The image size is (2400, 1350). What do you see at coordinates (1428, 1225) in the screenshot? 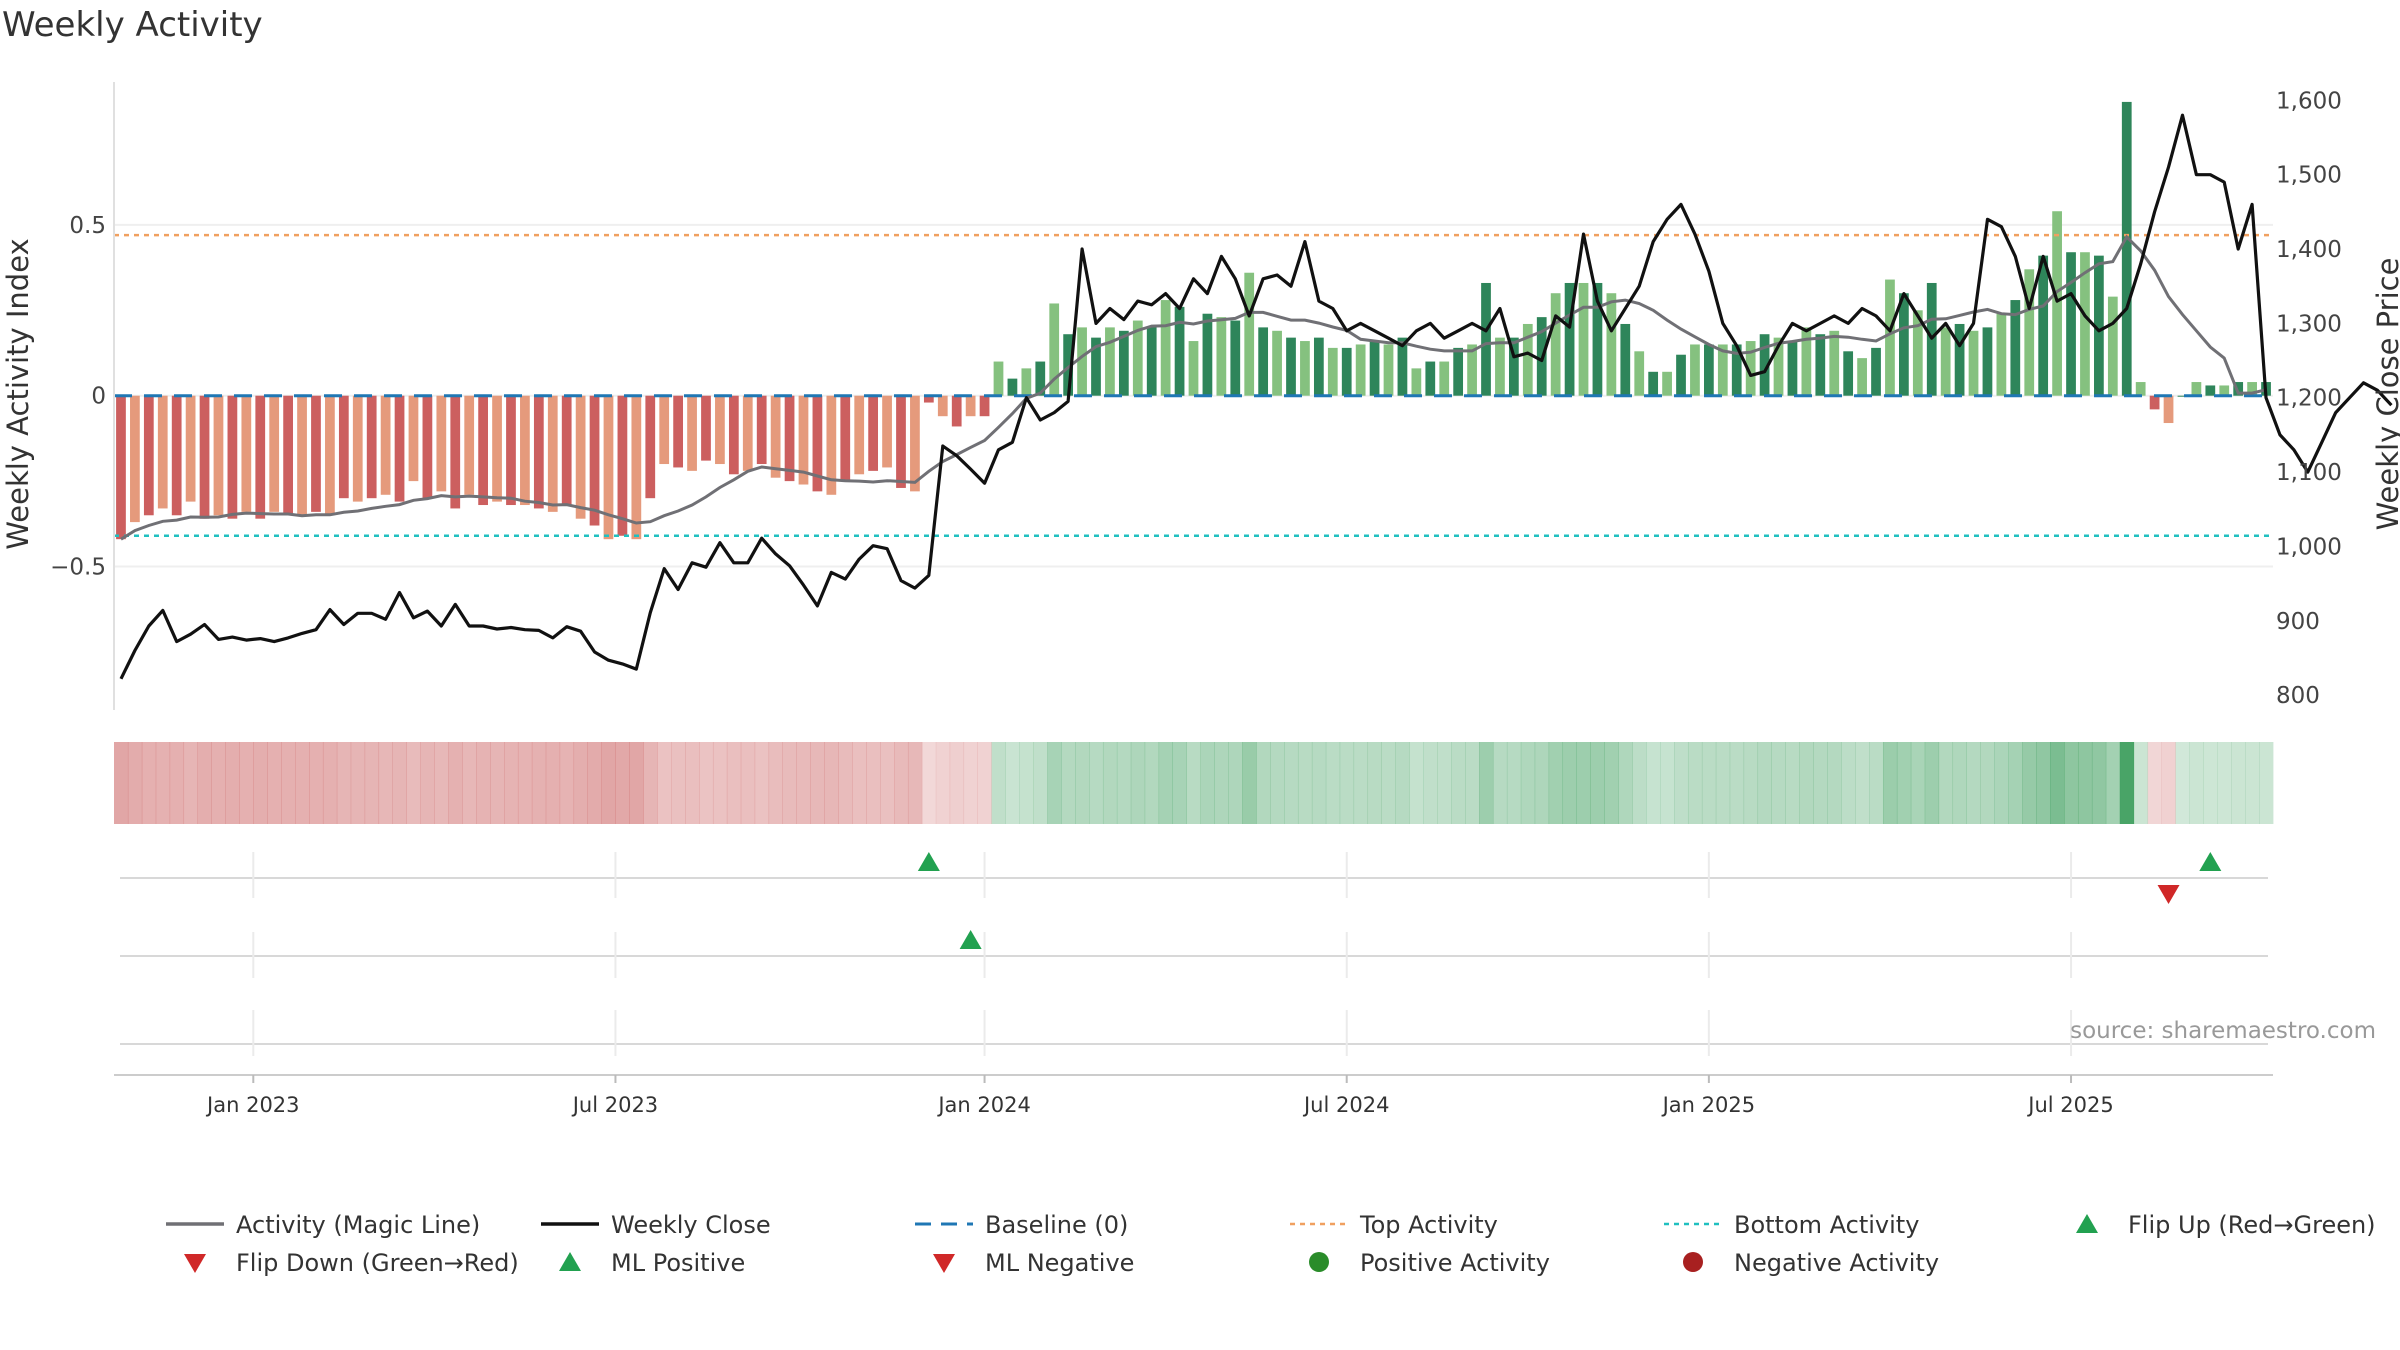
I see `legend-label: Top Activity` at bounding box center [1428, 1225].